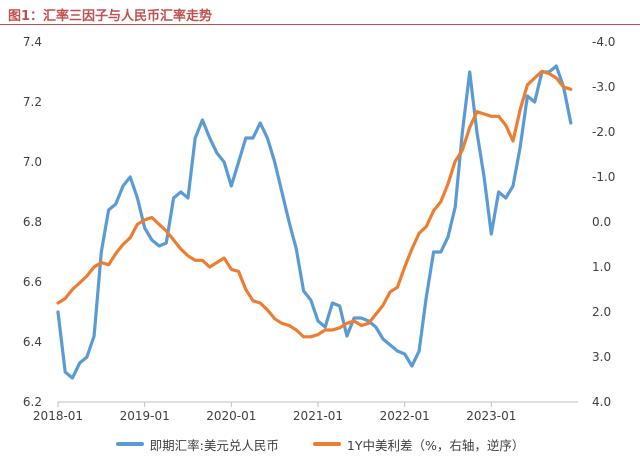 The image size is (640, 460). I want to click on chart-title: 图1：汇率三因子与人民币汇率走势, so click(110, 16).